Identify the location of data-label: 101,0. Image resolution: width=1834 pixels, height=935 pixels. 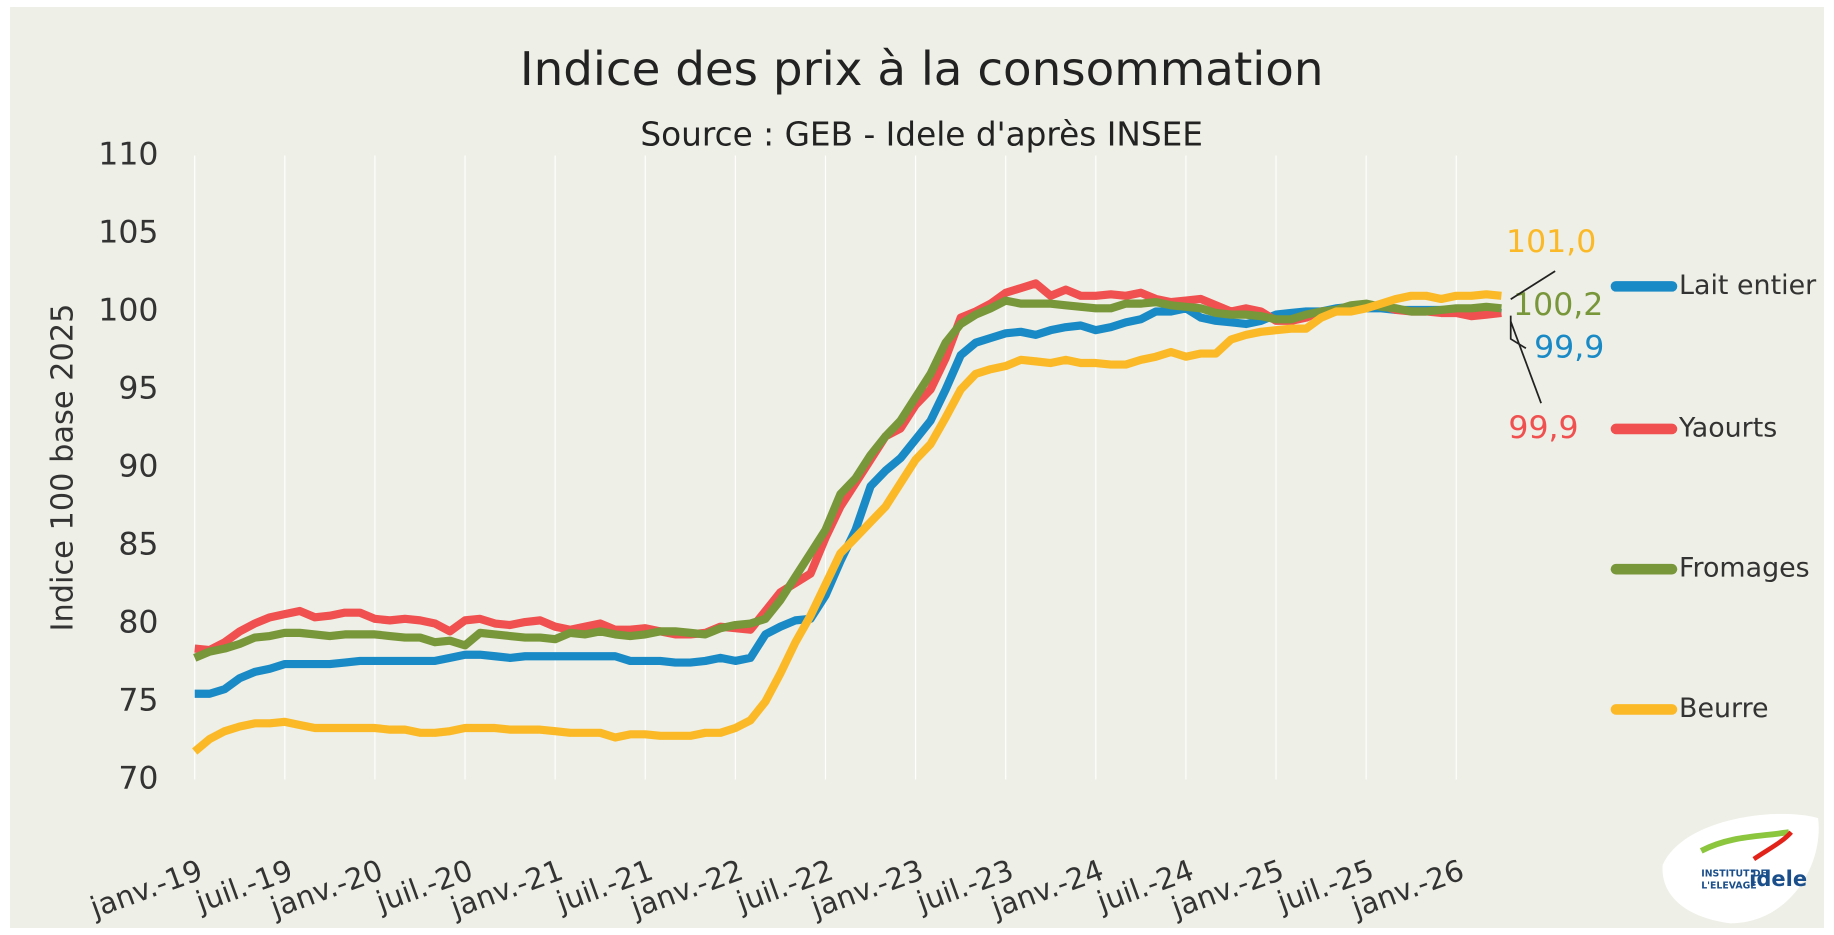
(1551, 242).